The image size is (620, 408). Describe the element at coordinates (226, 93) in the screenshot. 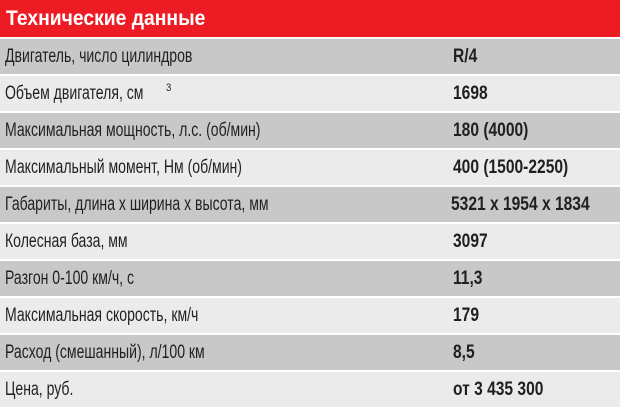

I see `spec-label: Объем двигателя, см 3` at that location.